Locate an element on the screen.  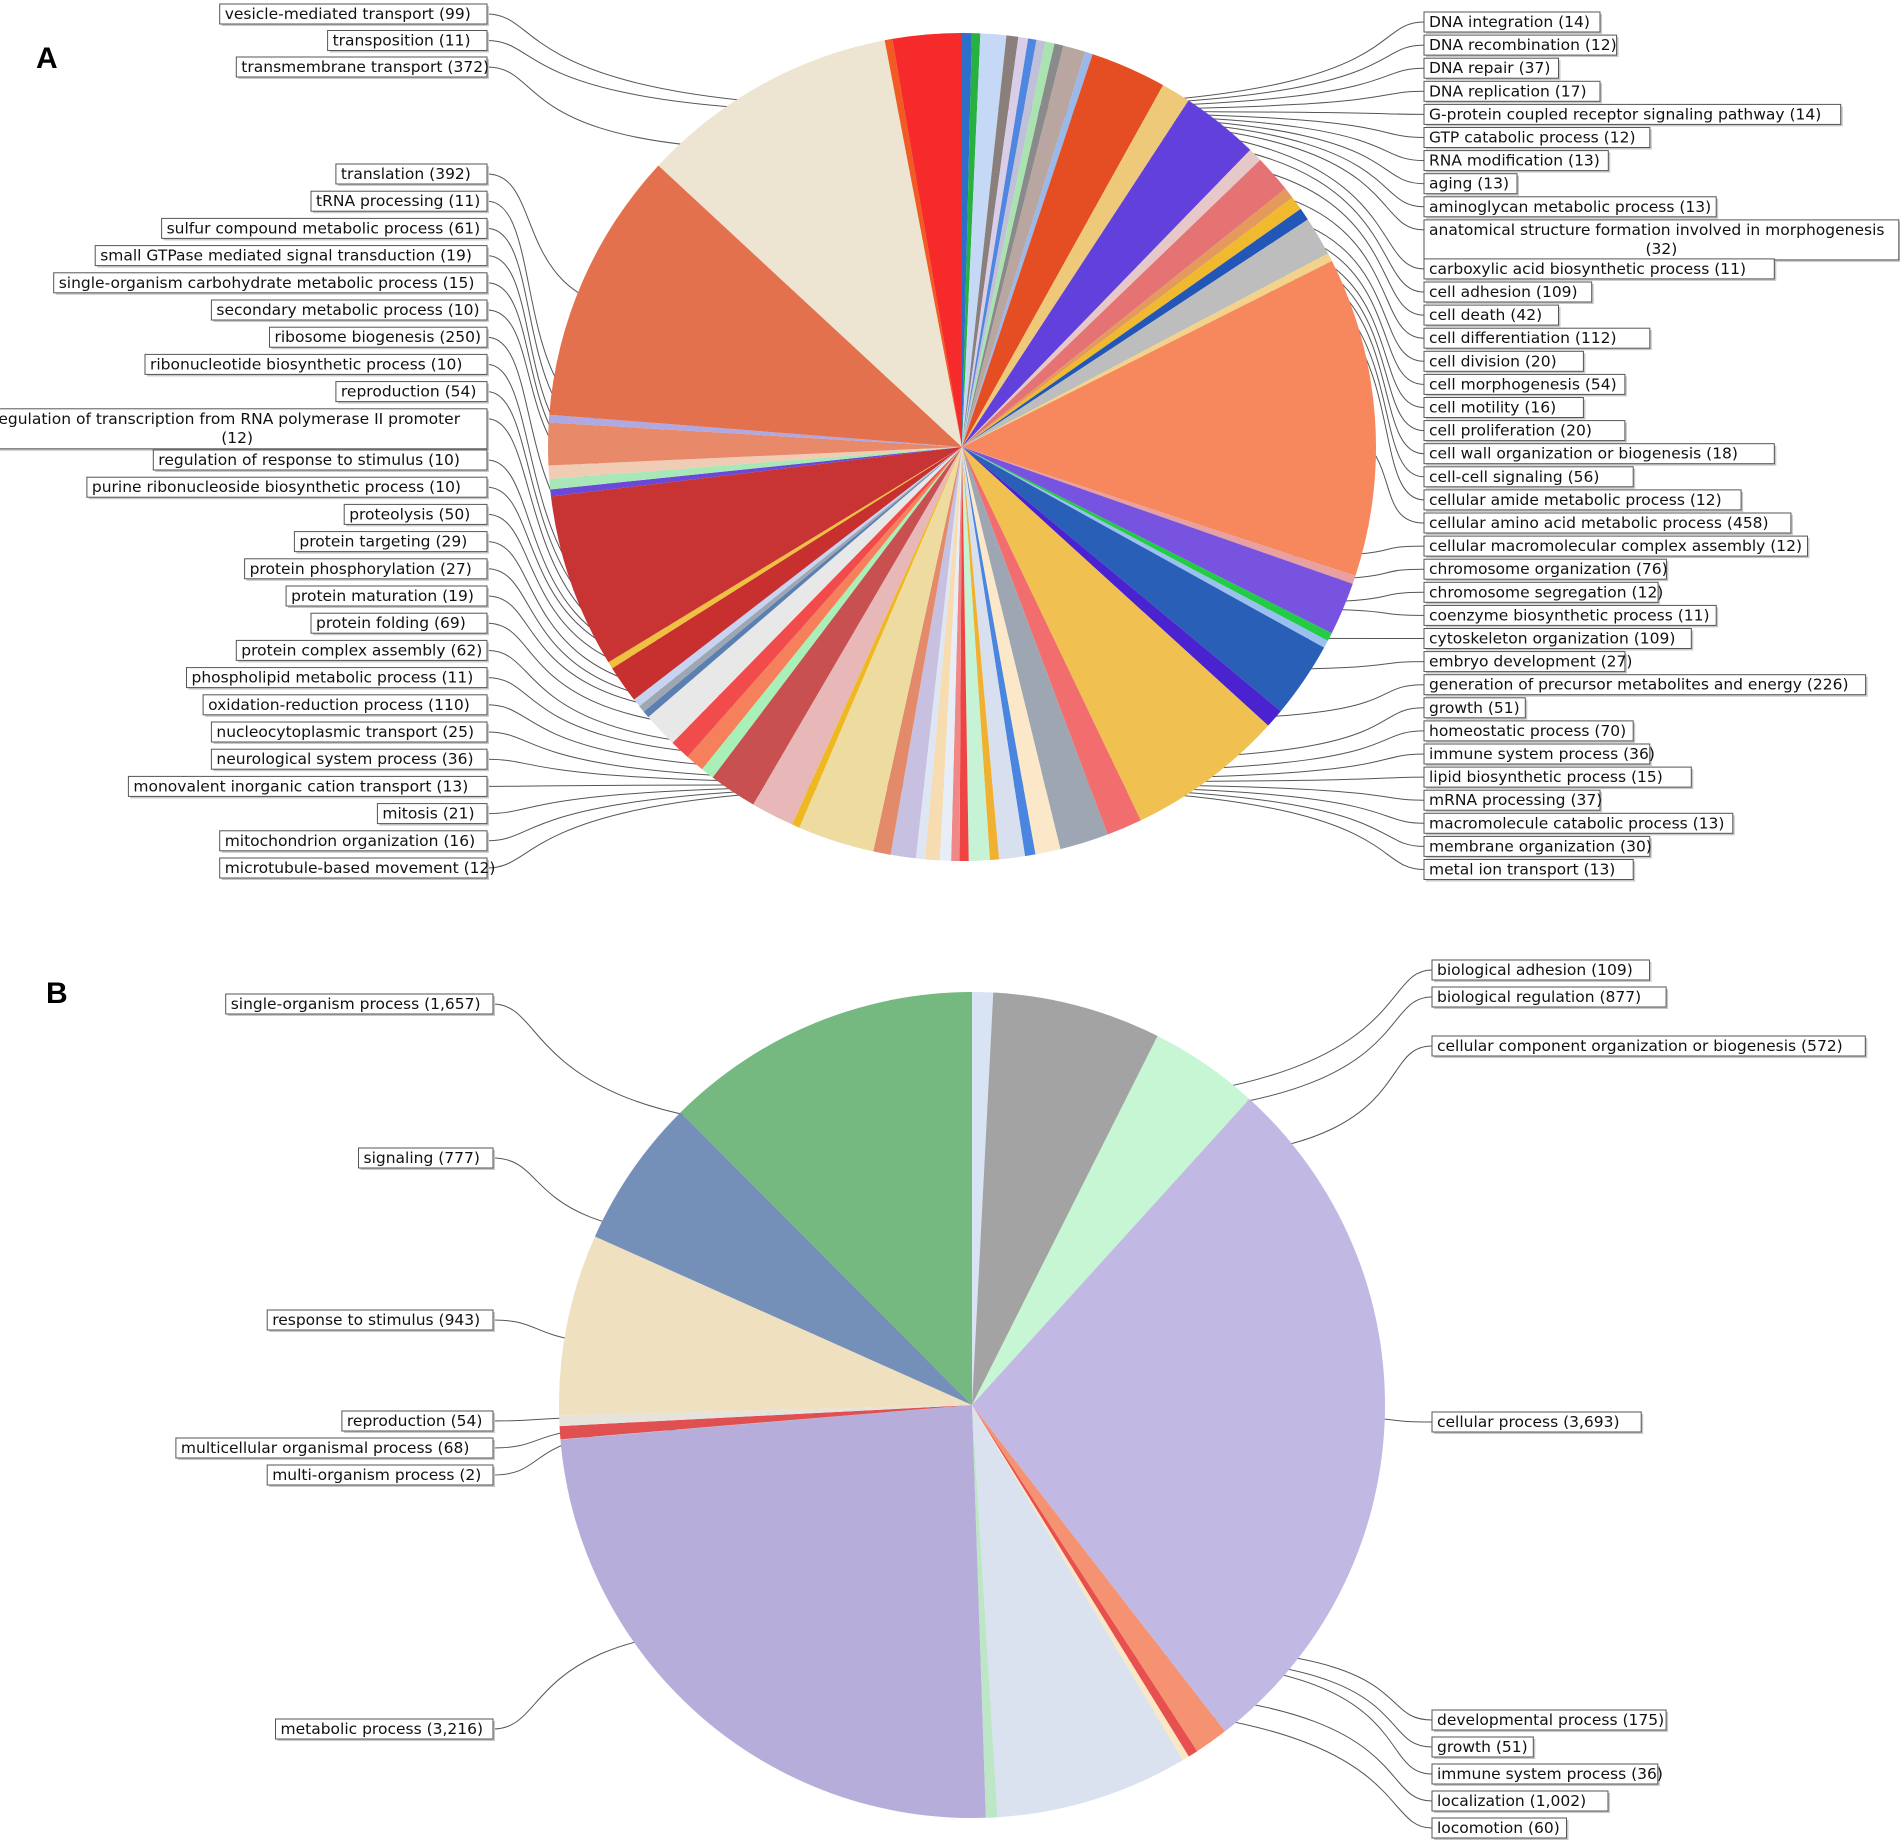
label-text: cellular process (3,693) is located at coordinates (1528, 1422).